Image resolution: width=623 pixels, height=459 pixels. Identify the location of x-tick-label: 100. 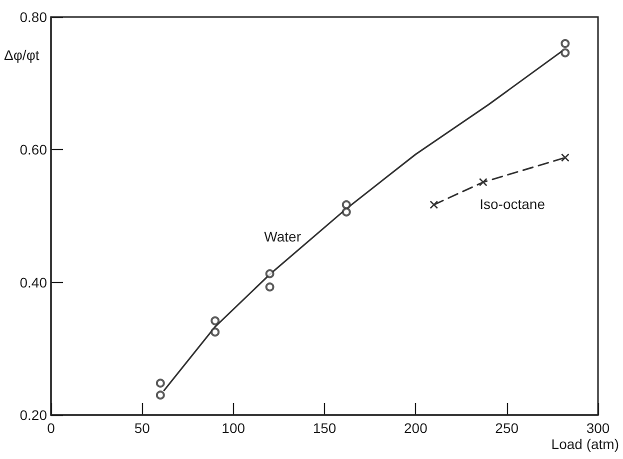
(234, 428).